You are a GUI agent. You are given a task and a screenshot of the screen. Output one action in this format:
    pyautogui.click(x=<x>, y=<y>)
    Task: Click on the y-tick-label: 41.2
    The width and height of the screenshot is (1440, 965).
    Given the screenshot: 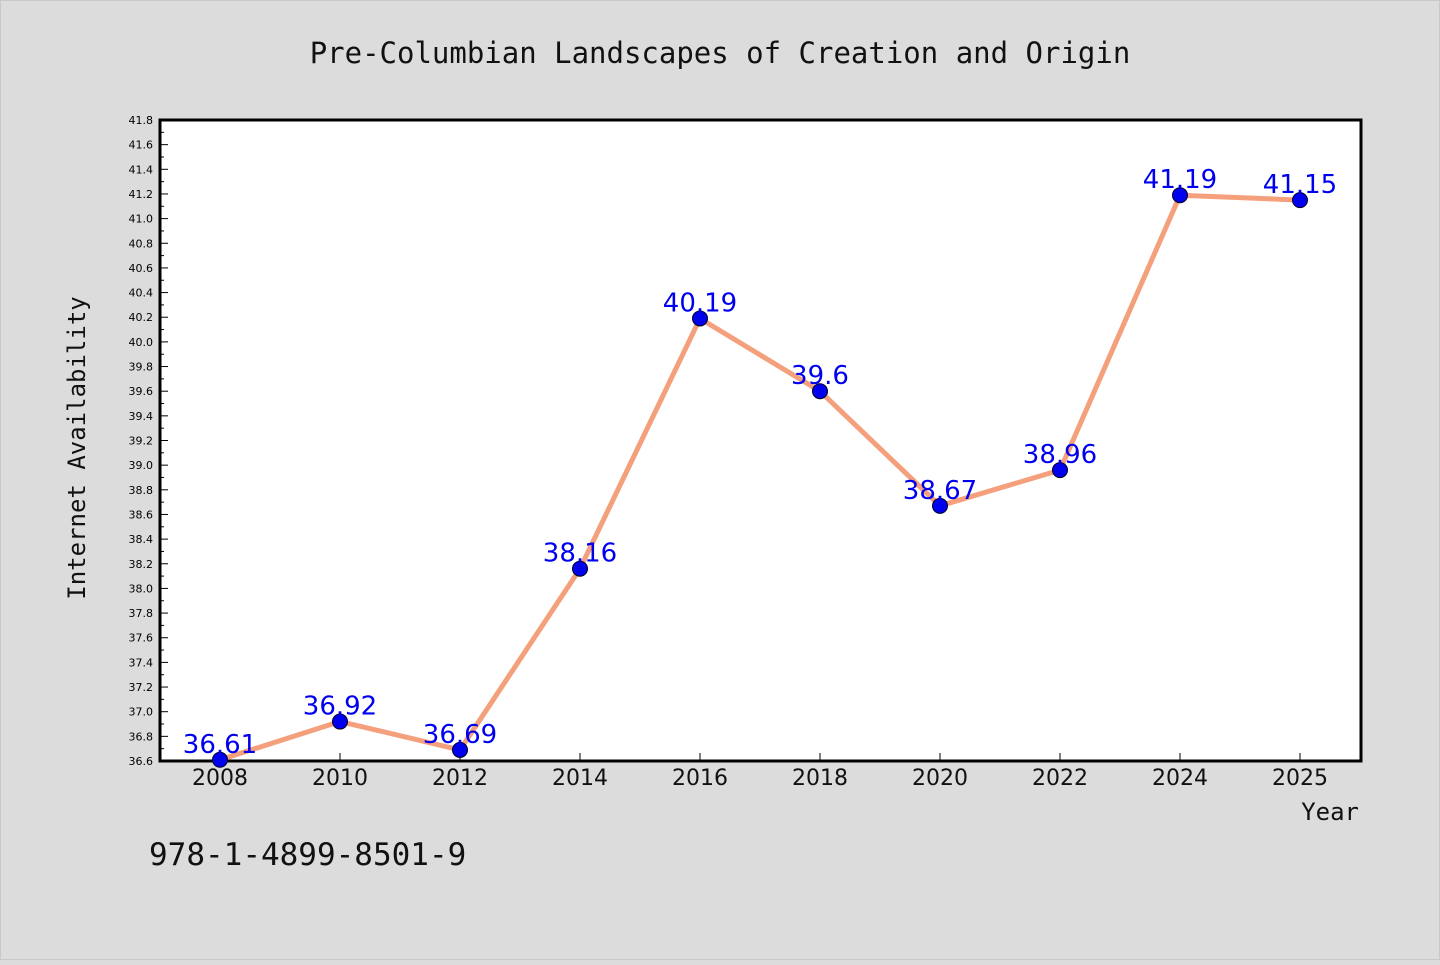 What is the action you would take?
    pyautogui.click(x=141, y=194)
    